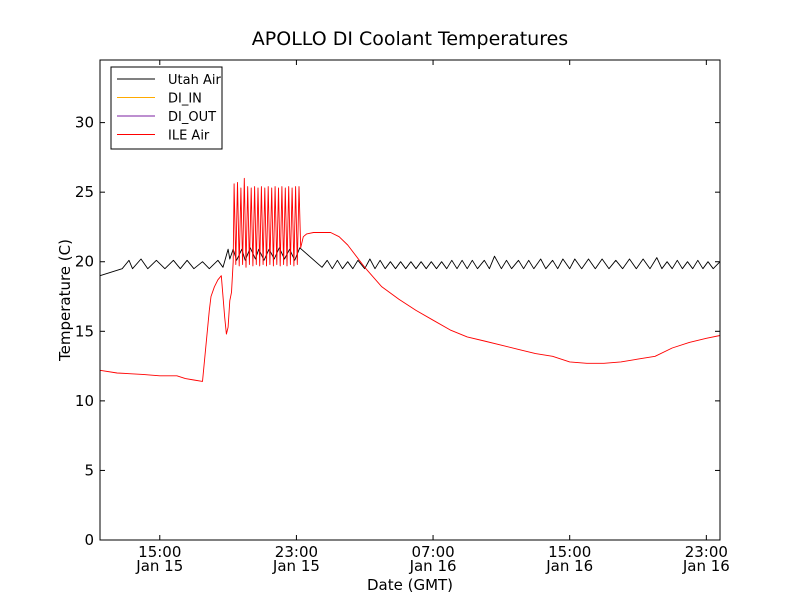 The height and width of the screenshot is (600, 800). I want to click on legend-box, so click(166, 108).